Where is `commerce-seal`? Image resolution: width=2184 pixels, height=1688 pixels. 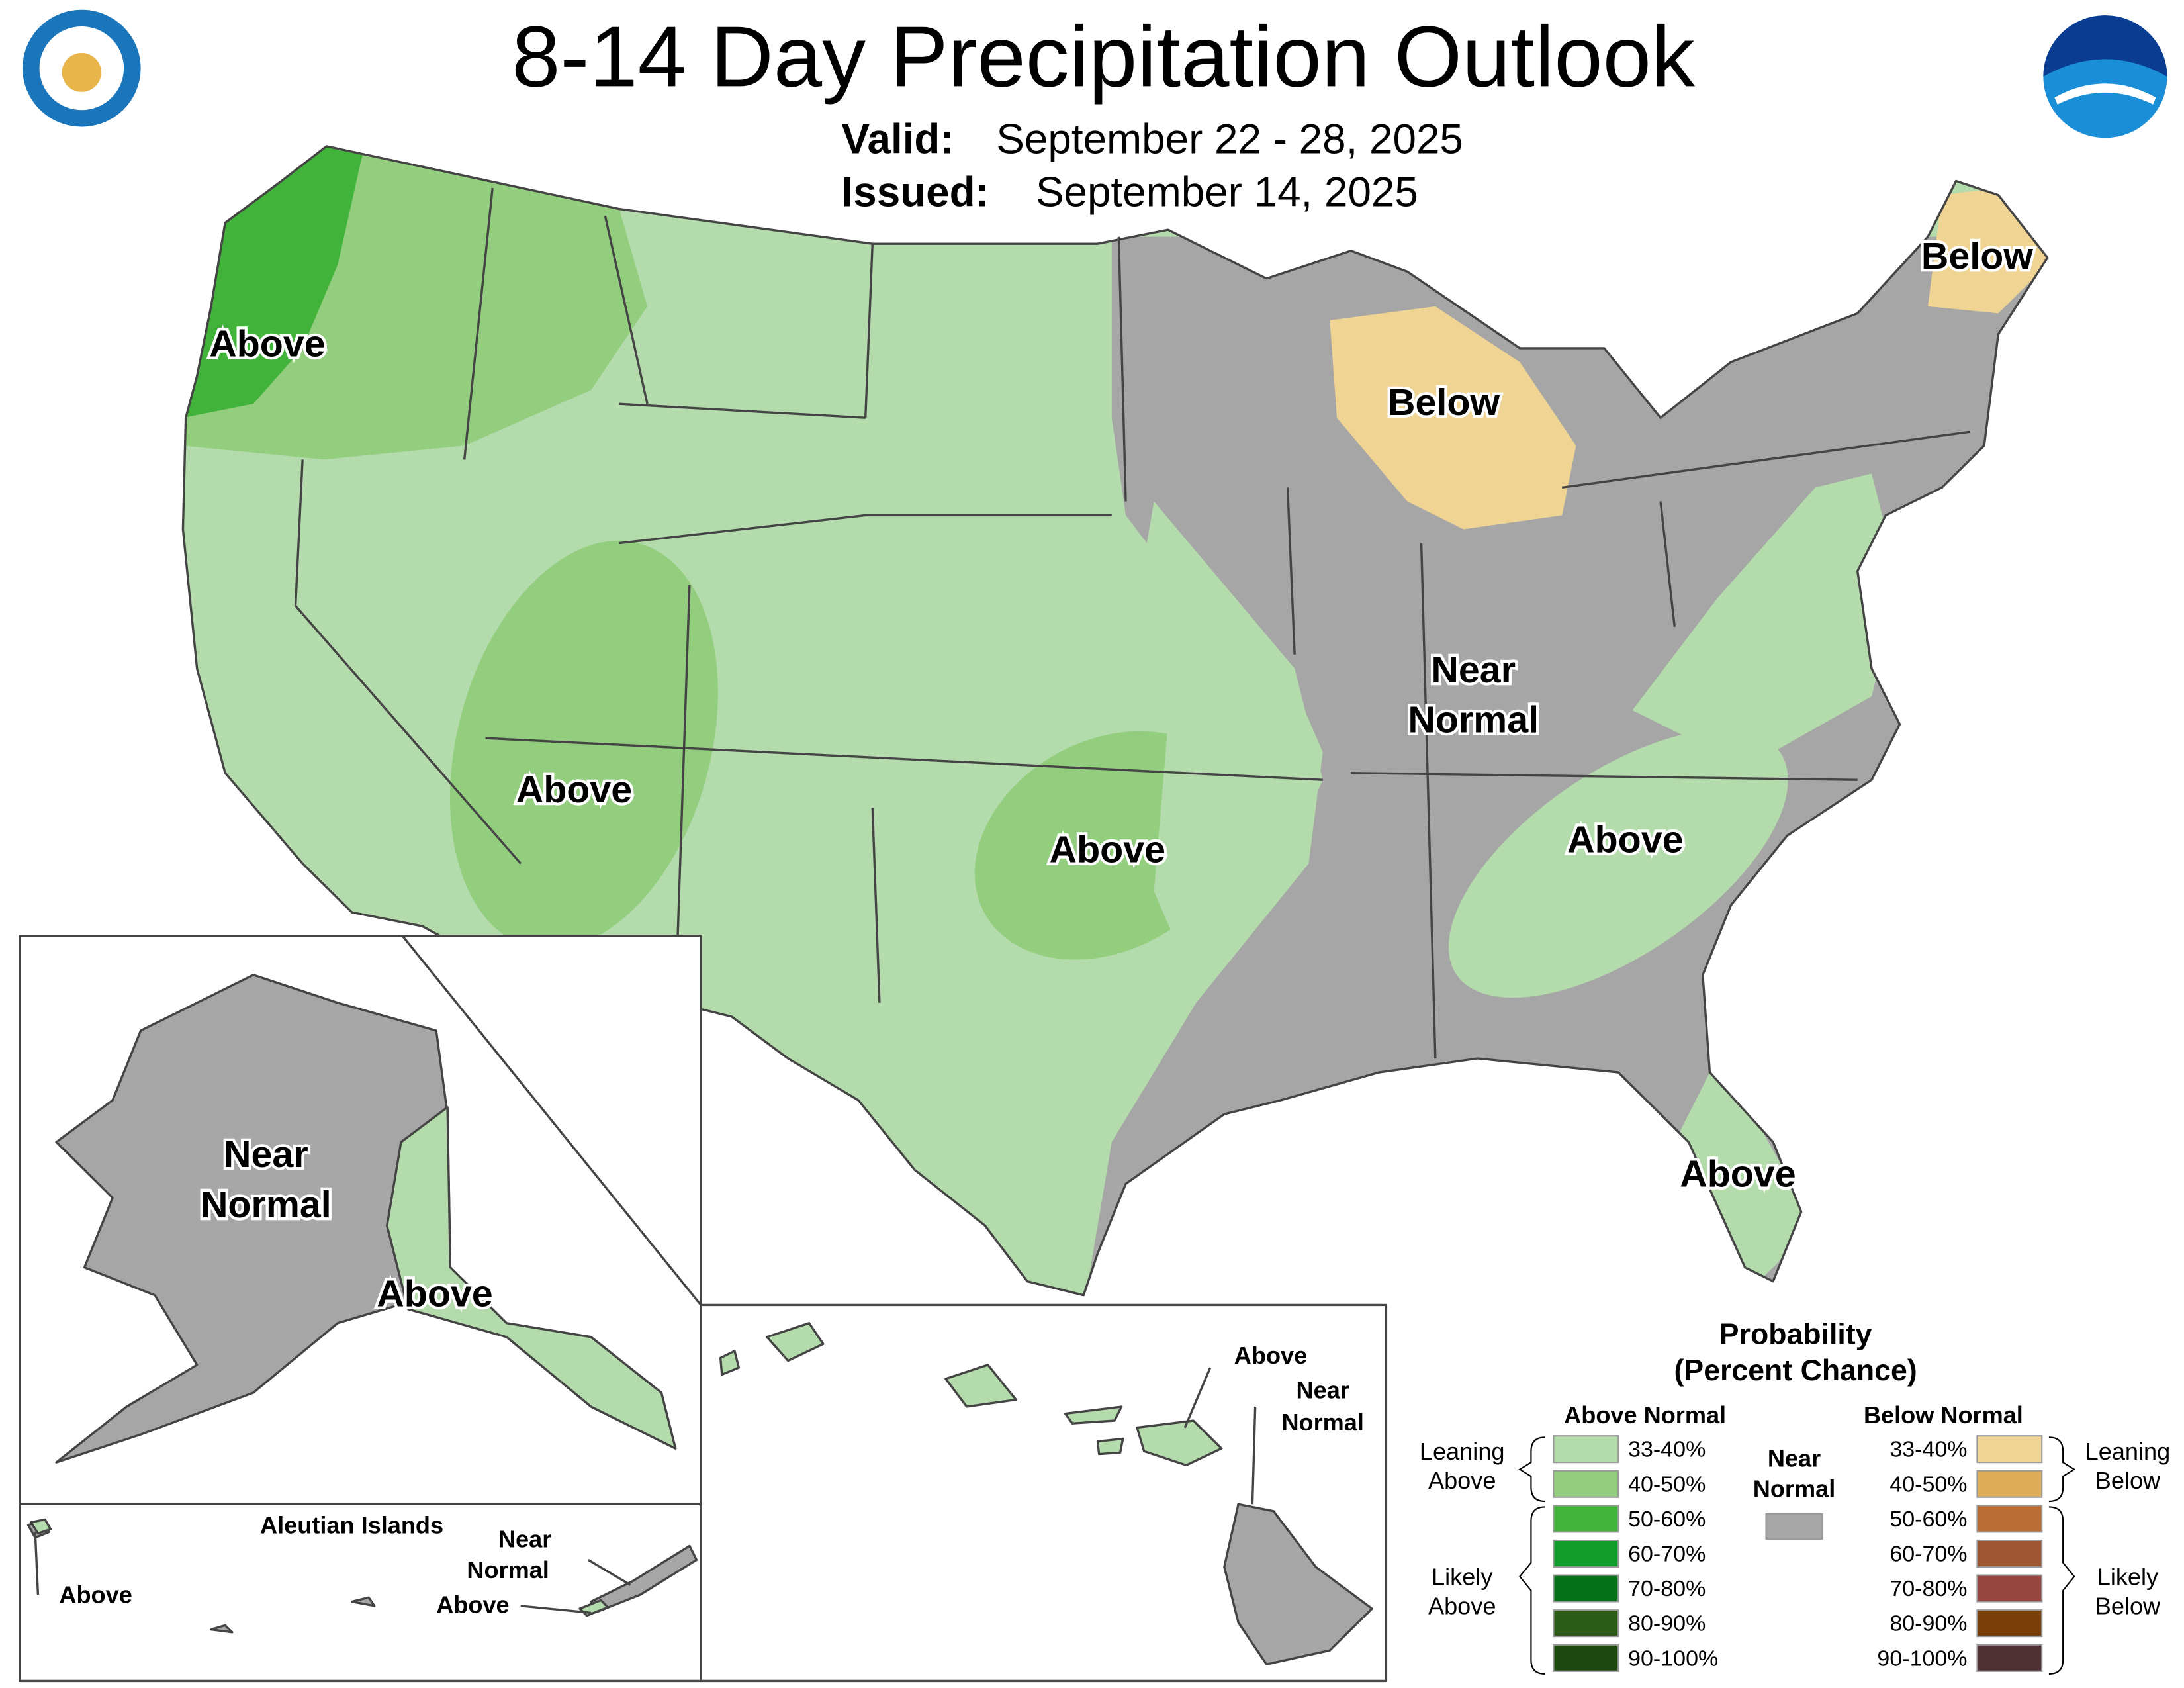
commerce-seal is located at coordinates (82, 68).